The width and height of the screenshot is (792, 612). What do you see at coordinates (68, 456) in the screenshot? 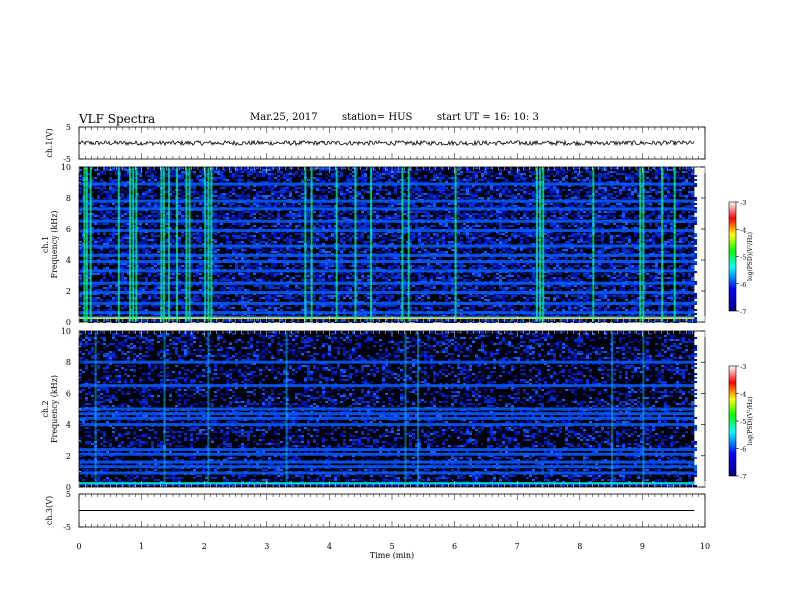
I see `y-tick-label: 2` at bounding box center [68, 456].